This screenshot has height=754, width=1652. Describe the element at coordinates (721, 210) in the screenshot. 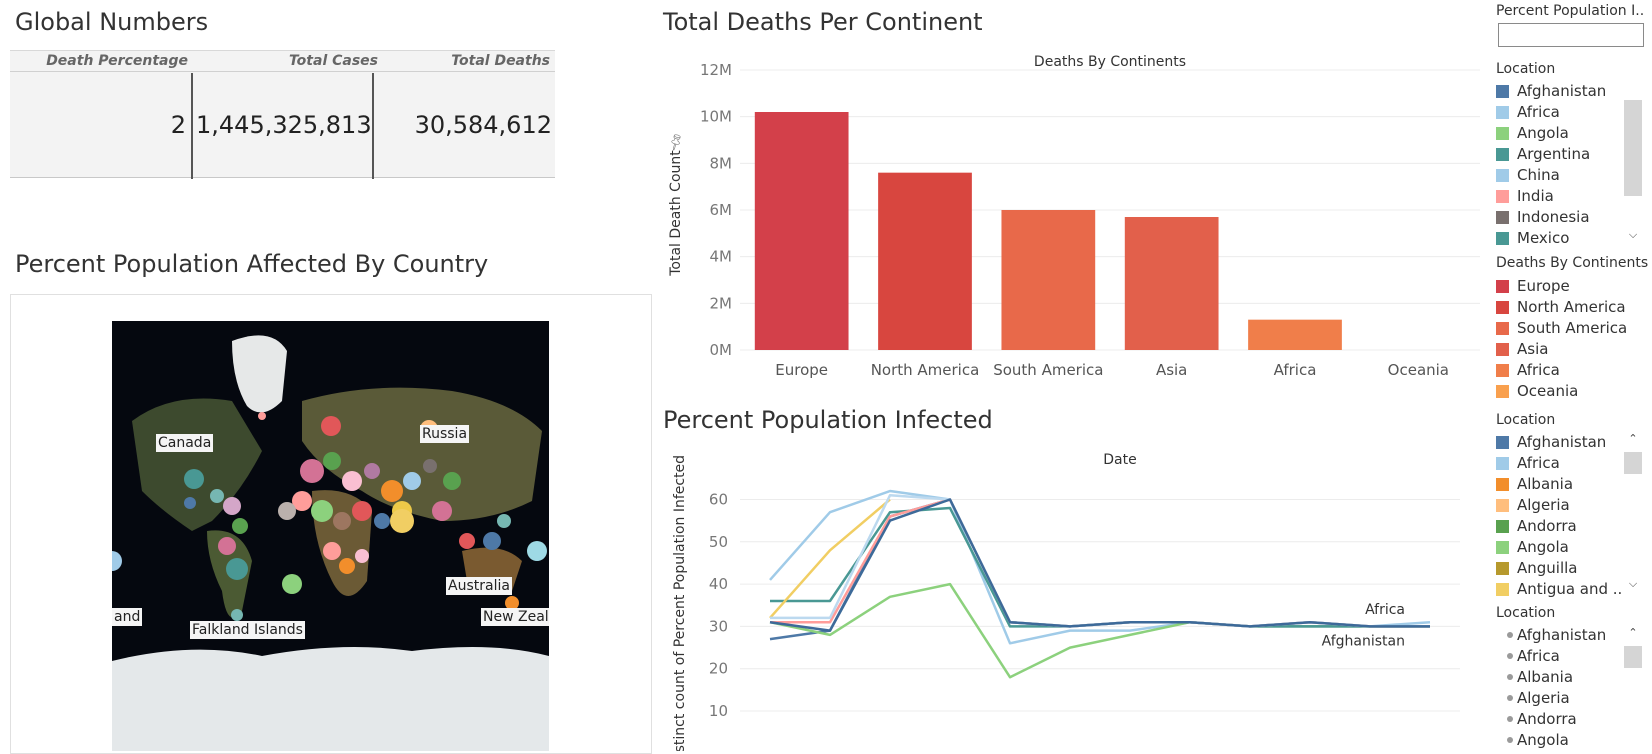

I see `y-tick-label: 6M` at that location.